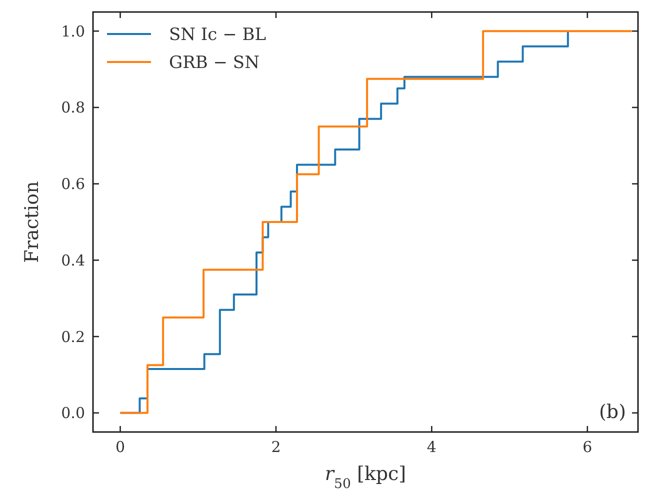 The height and width of the screenshot is (494, 649). What do you see at coordinates (73, 413) in the screenshot?
I see `y-tick-label: 0.0` at bounding box center [73, 413].